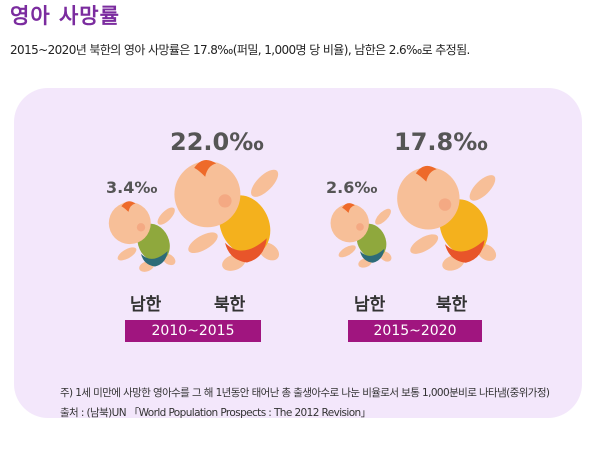 This screenshot has width=600, height=450. I want to click on country-label-south-2015-2020: 남한, so click(370, 305).